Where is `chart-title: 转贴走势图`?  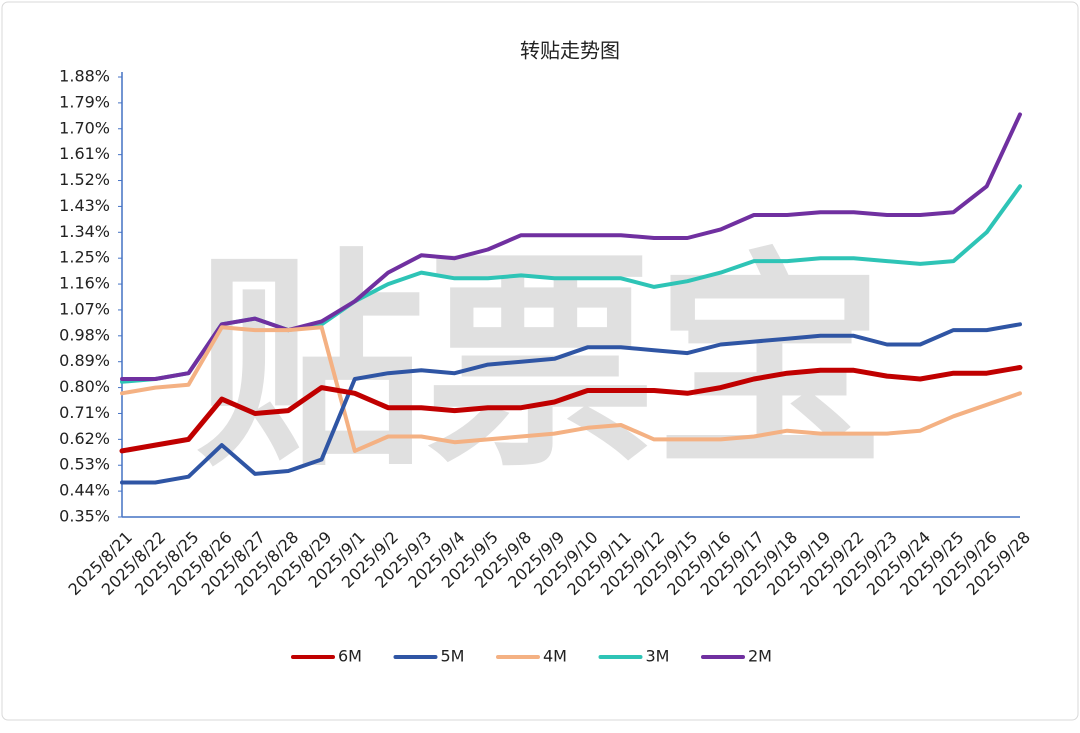
chart-title: 转贴走势图 is located at coordinates (570, 51).